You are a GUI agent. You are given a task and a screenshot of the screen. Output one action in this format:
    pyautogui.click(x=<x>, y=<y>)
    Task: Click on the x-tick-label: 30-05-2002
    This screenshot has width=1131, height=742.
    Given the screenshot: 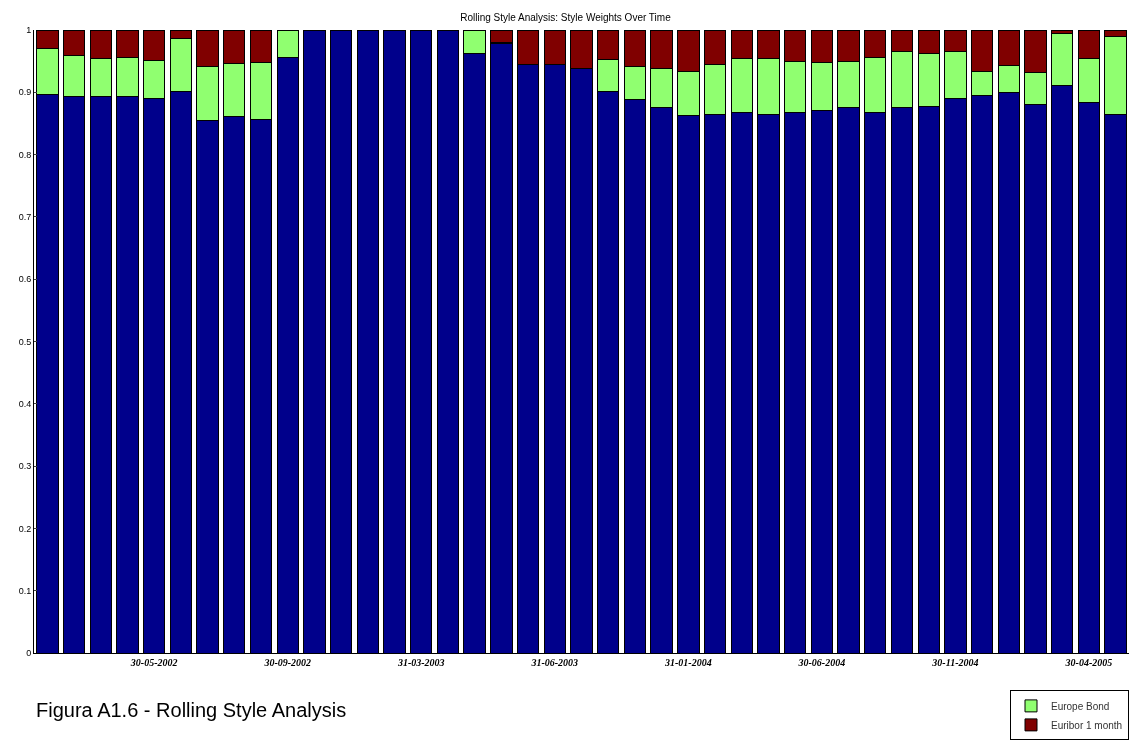 What is the action you would take?
    pyautogui.click(x=153, y=662)
    